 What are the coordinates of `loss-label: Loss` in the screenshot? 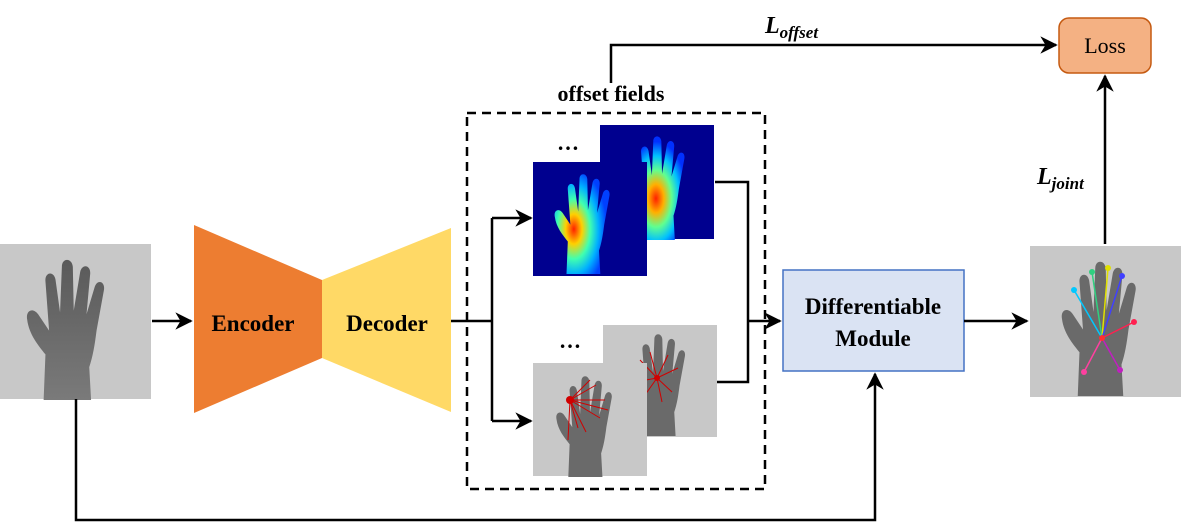 It's located at (1105, 45).